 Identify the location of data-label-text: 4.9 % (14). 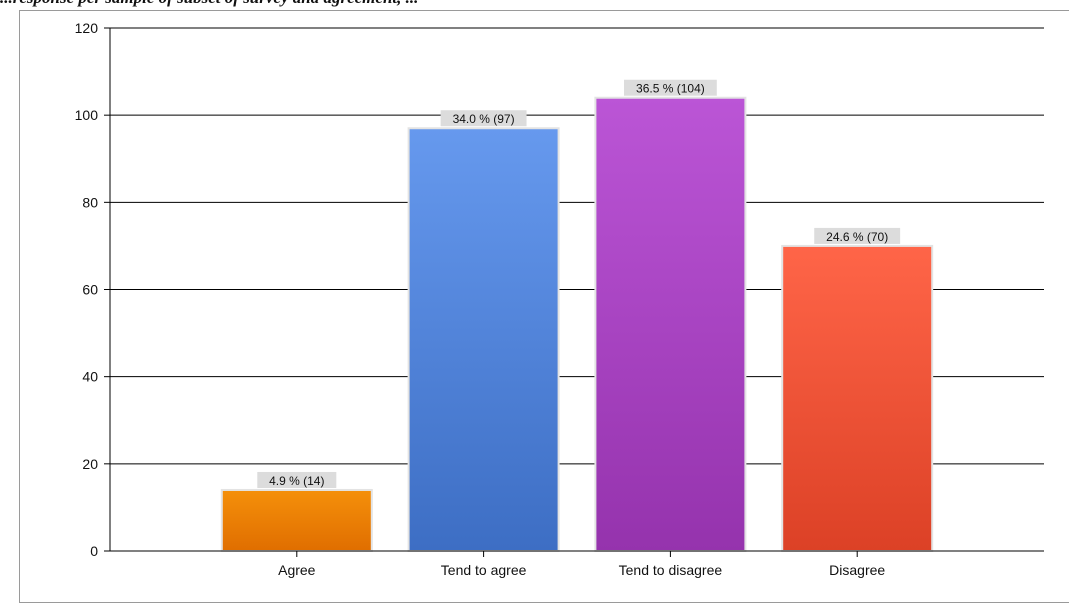
(296, 481).